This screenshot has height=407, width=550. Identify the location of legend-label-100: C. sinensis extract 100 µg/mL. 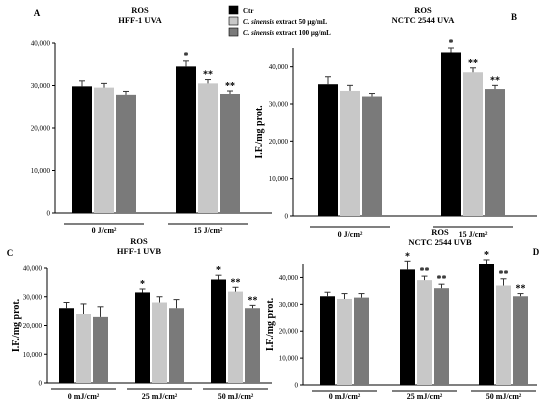
(287, 33).